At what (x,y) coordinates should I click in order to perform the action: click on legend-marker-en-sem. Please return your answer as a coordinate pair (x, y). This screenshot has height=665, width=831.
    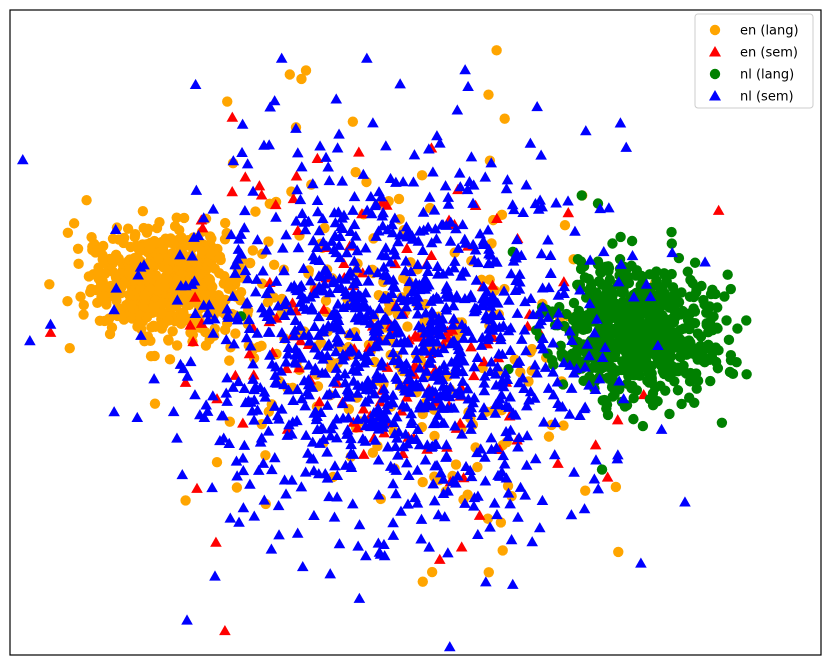
    Looking at the image, I should click on (715, 51).